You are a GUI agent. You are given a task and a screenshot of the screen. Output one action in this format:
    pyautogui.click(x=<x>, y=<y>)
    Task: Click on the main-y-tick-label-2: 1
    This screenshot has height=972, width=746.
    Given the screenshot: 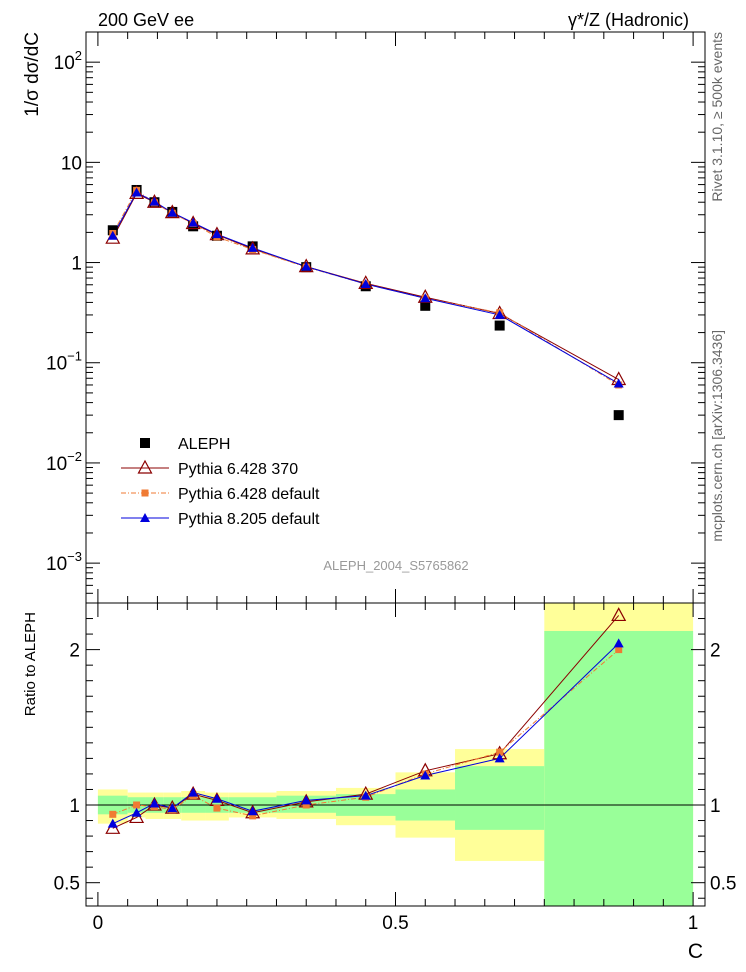 What is the action you would take?
    pyautogui.click(x=76, y=264)
    